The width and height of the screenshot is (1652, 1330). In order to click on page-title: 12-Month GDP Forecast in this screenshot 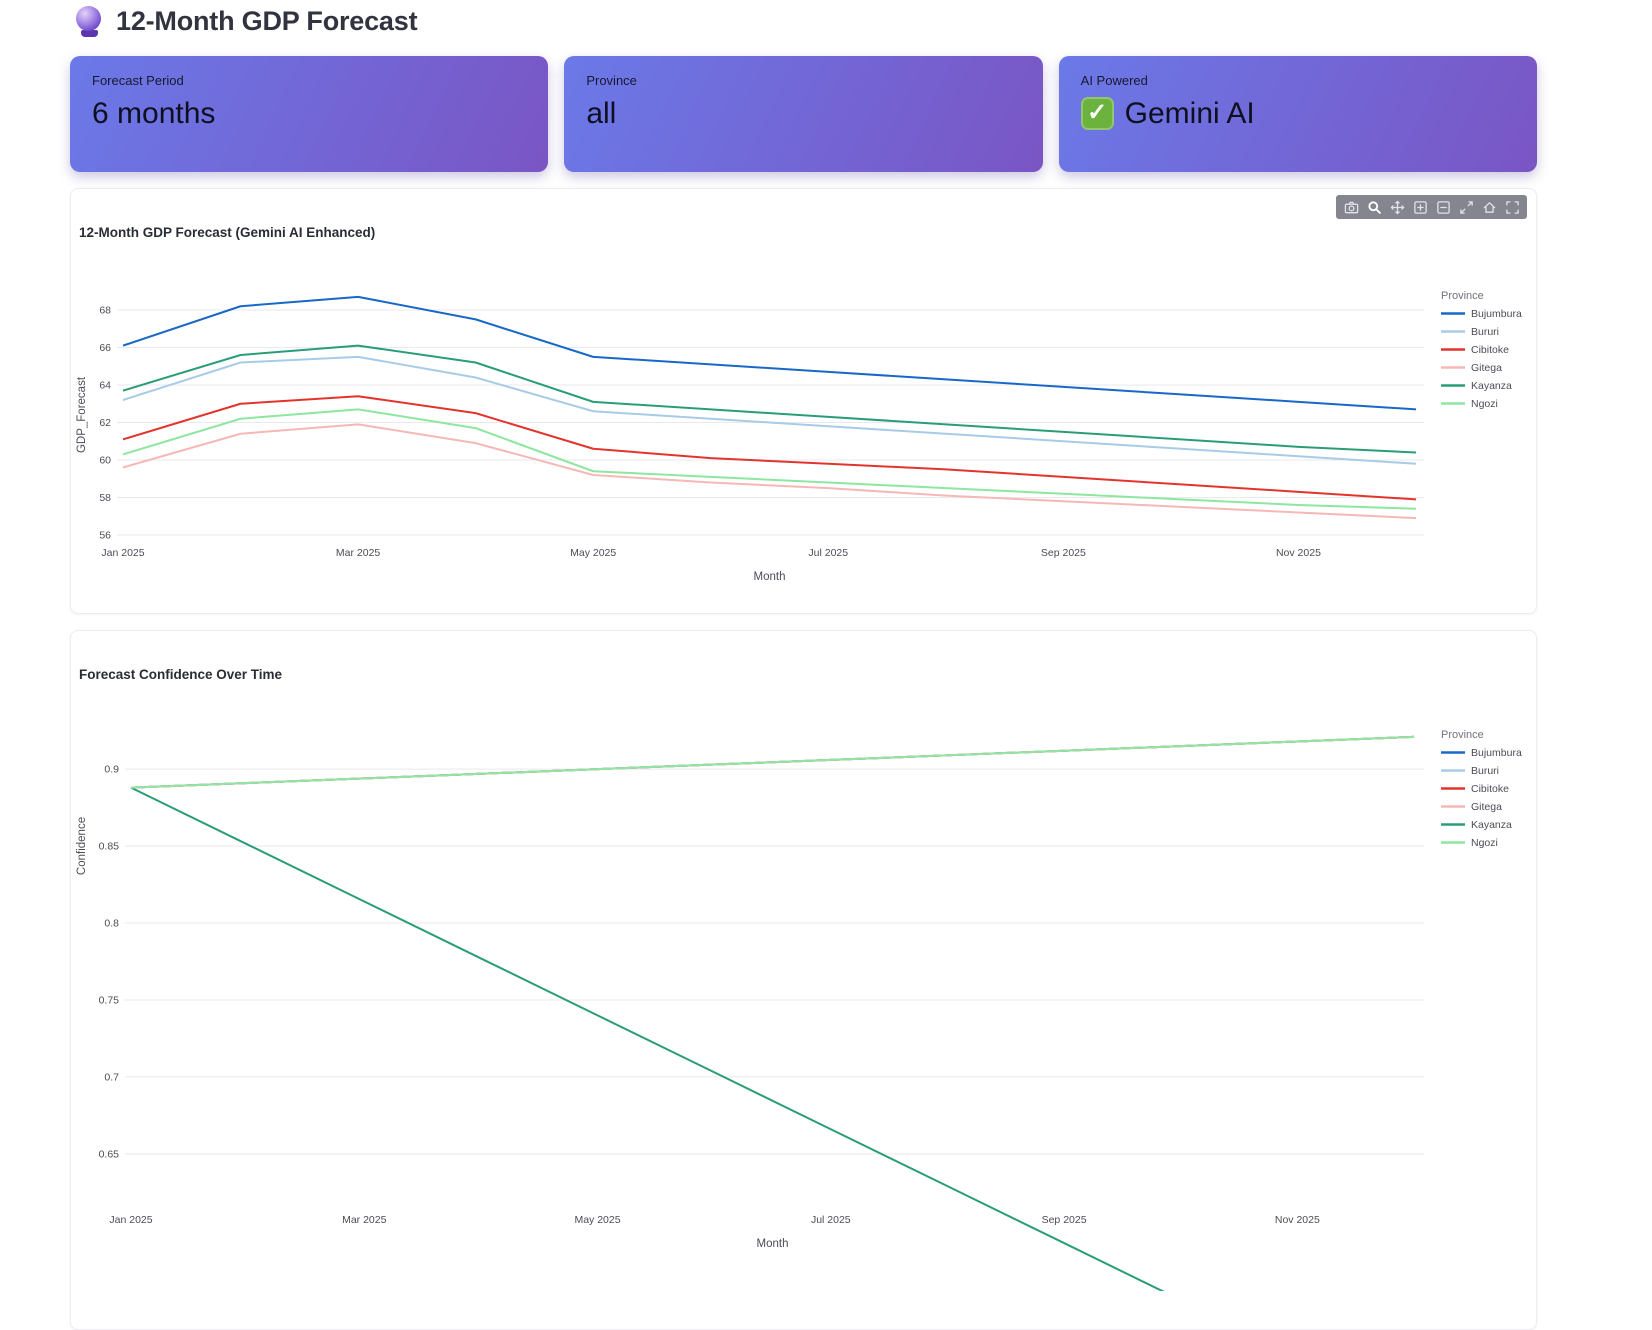, I will do `click(267, 21)`.